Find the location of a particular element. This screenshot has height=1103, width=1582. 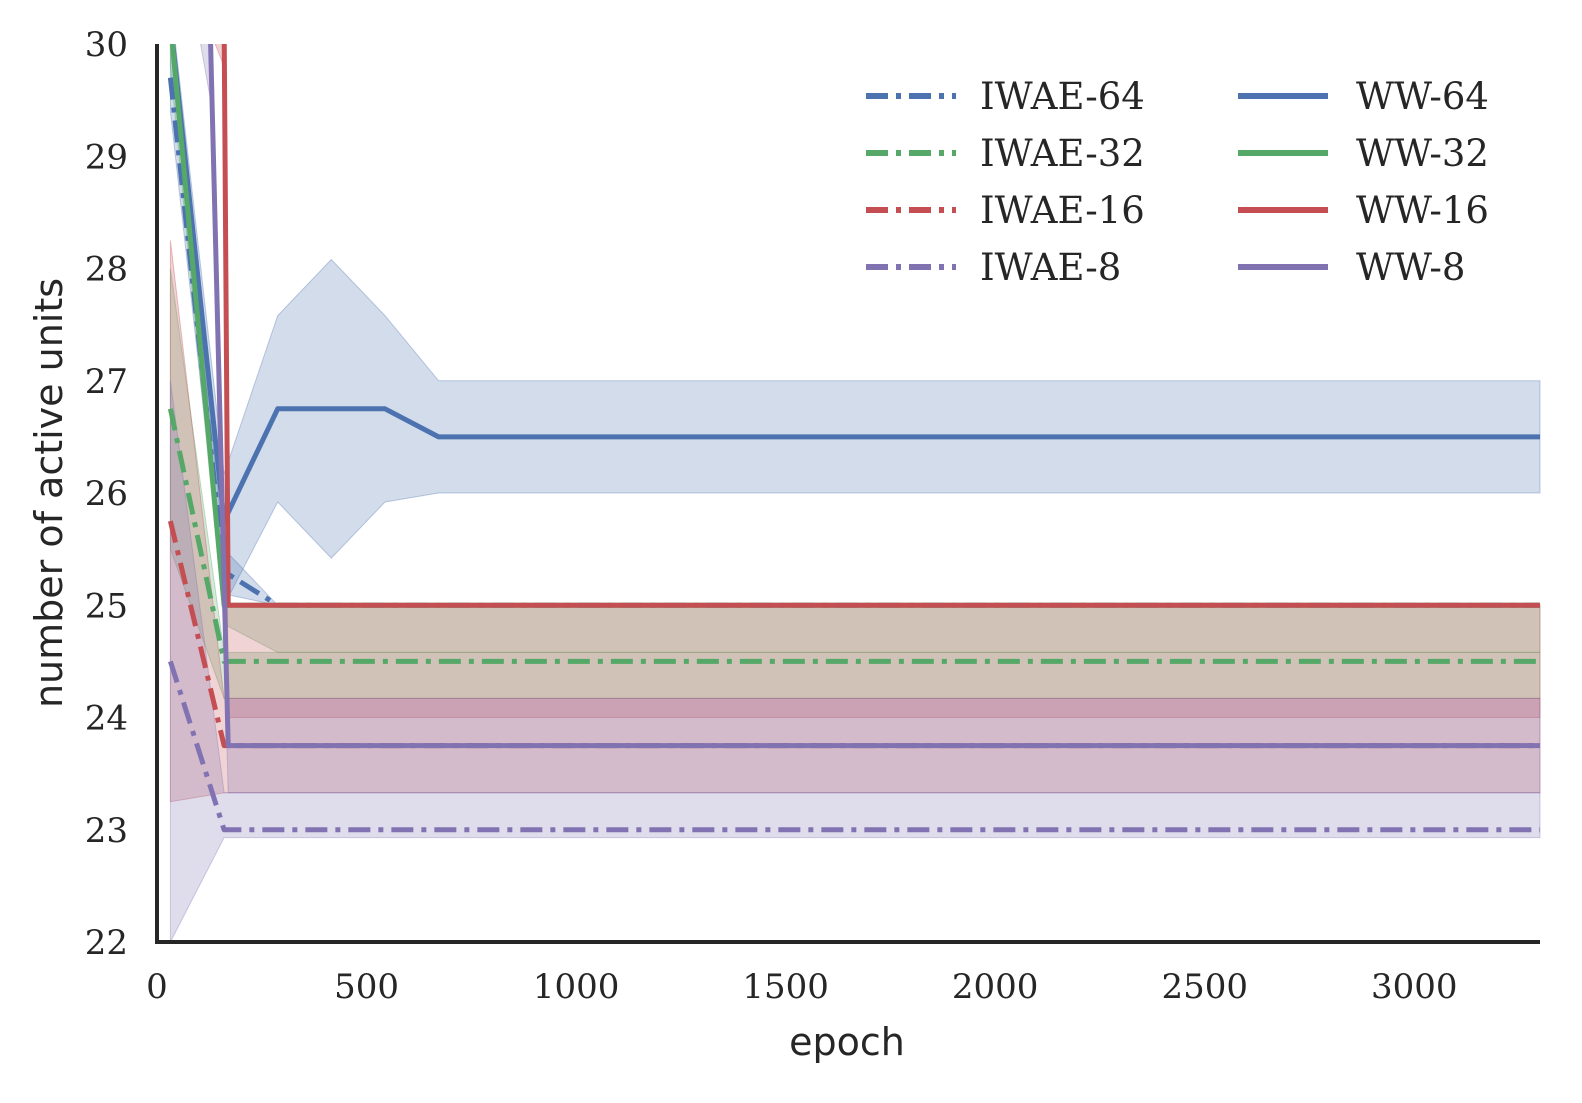

y-tick-labels: 22 23 24 25 26 27 28 29 30 is located at coordinates (106, 494).